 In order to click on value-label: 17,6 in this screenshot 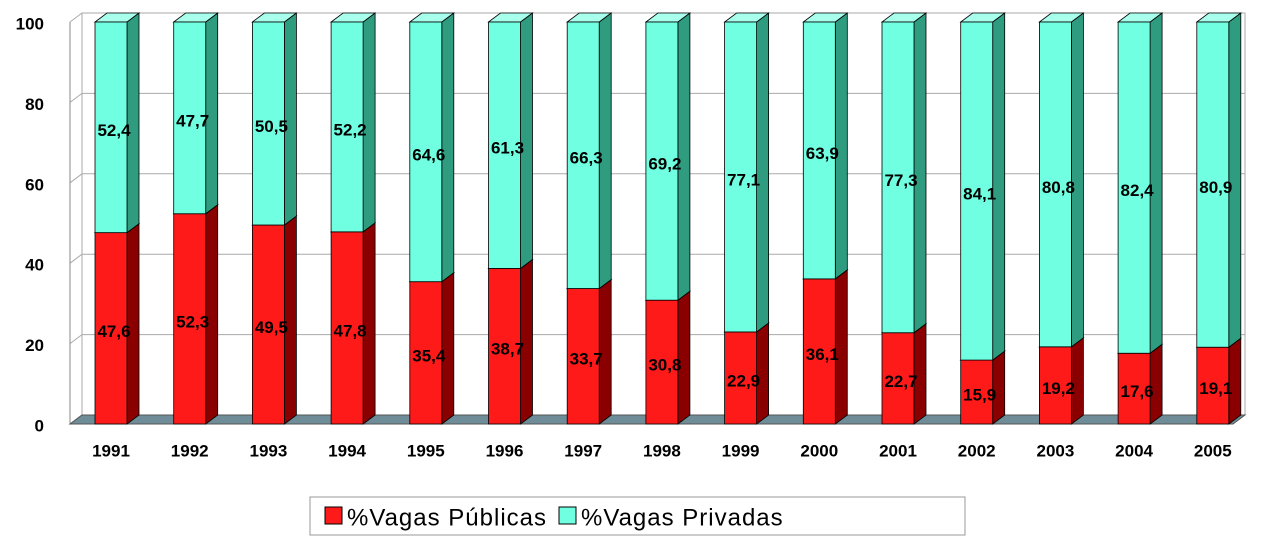, I will do `click(1137, 391)`.